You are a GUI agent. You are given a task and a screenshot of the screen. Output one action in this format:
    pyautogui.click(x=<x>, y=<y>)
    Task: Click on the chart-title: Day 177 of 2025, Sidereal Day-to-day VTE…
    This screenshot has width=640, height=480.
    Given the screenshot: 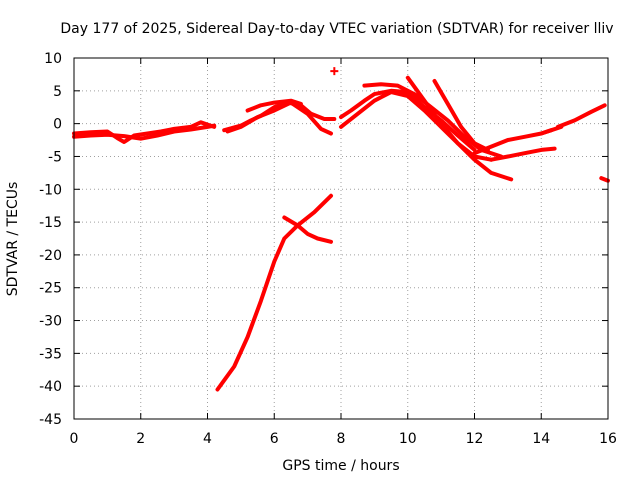 What is the action you would take?
    pyautogui.click(x=336, y=29)
    